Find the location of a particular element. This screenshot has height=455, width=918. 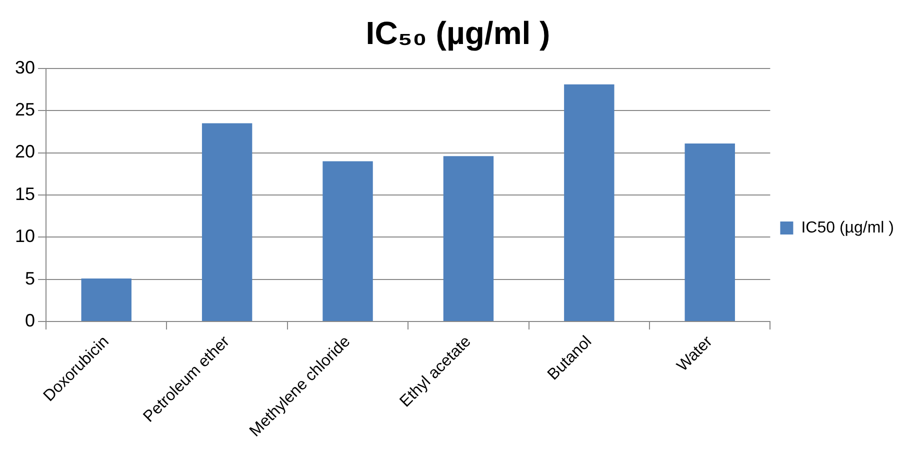

y-tick-label: 25 is located at coordinates (25, 110).